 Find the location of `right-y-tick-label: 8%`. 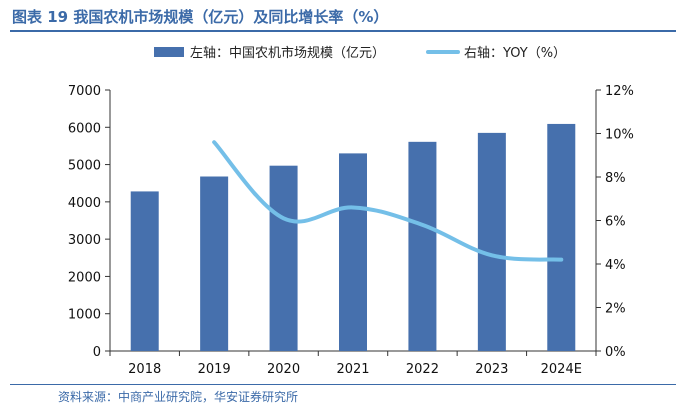

right-y-tick-label: 8% is located at coordinates (615, 178).